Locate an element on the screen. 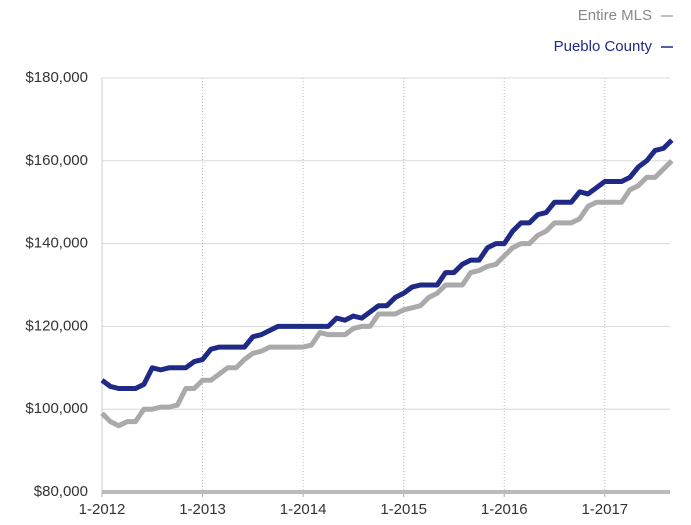 The image size is (691, 525). x-tick-label: 1-2013 is located at coordinates (202, 509).